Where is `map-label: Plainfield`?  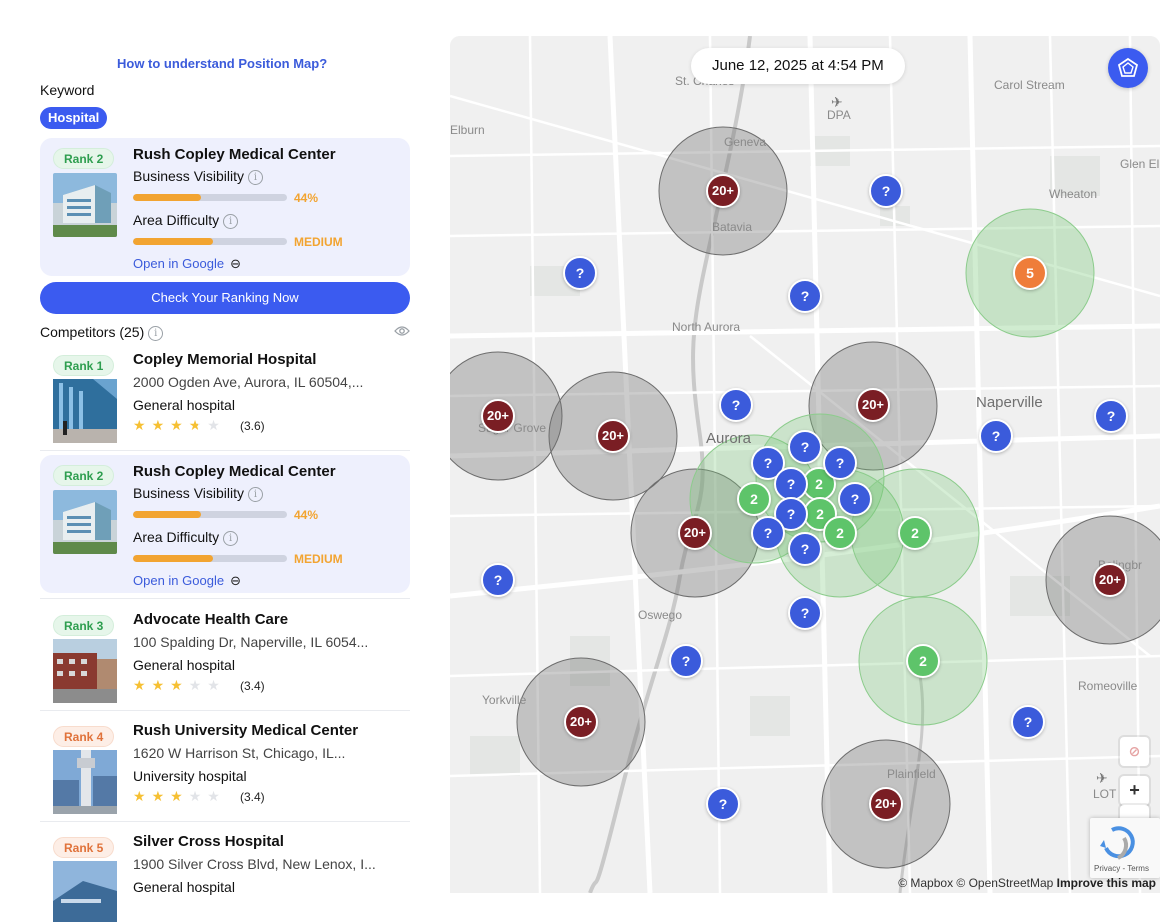 map-label: Plainfield is located at coordinates (911, 774).